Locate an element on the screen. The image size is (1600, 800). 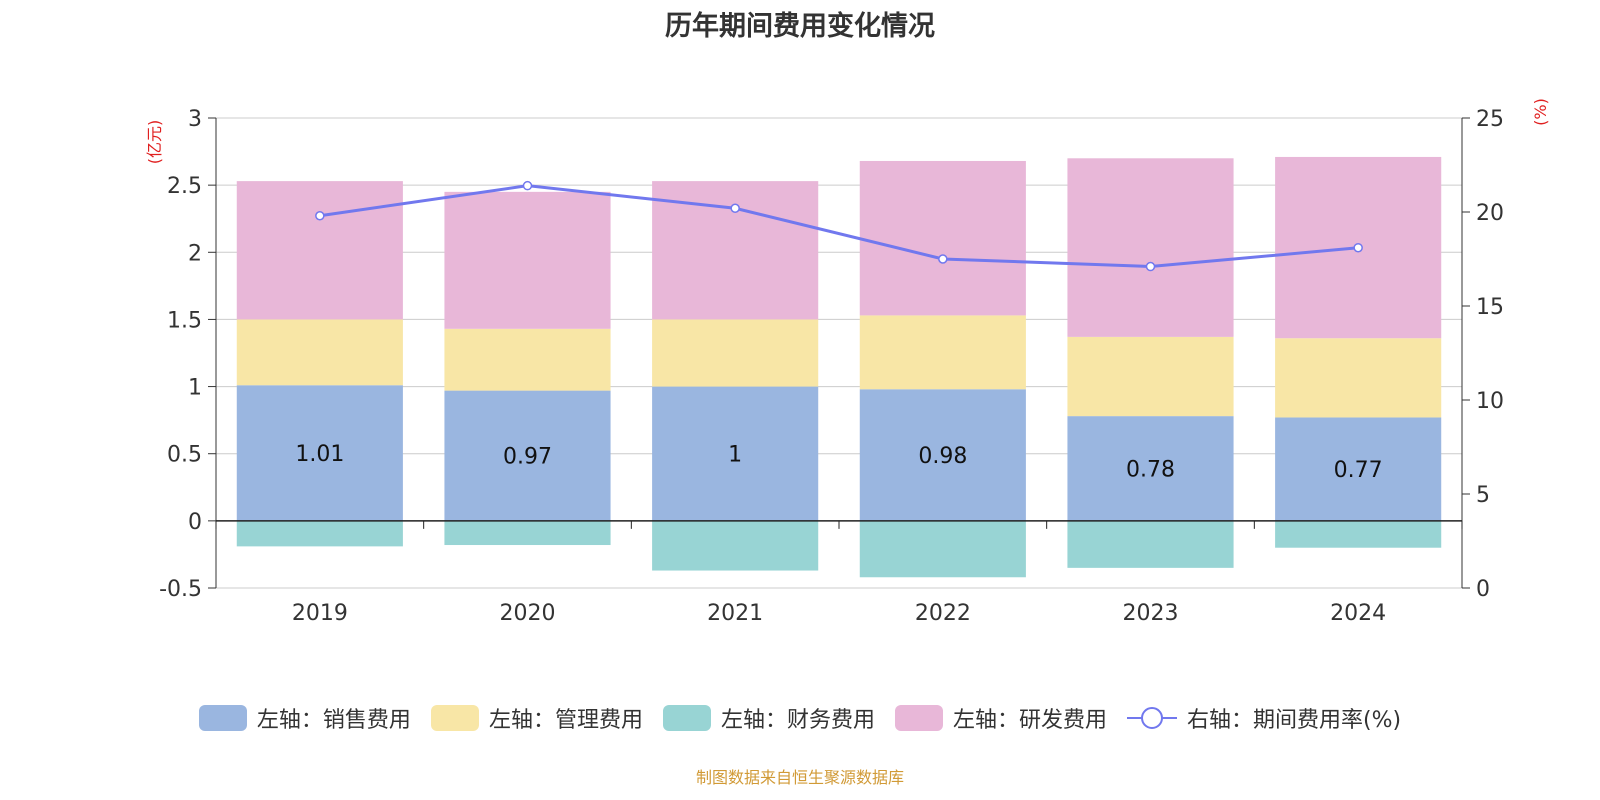
left-axis-tick-label: 1 is located at coordinates (195, 388).